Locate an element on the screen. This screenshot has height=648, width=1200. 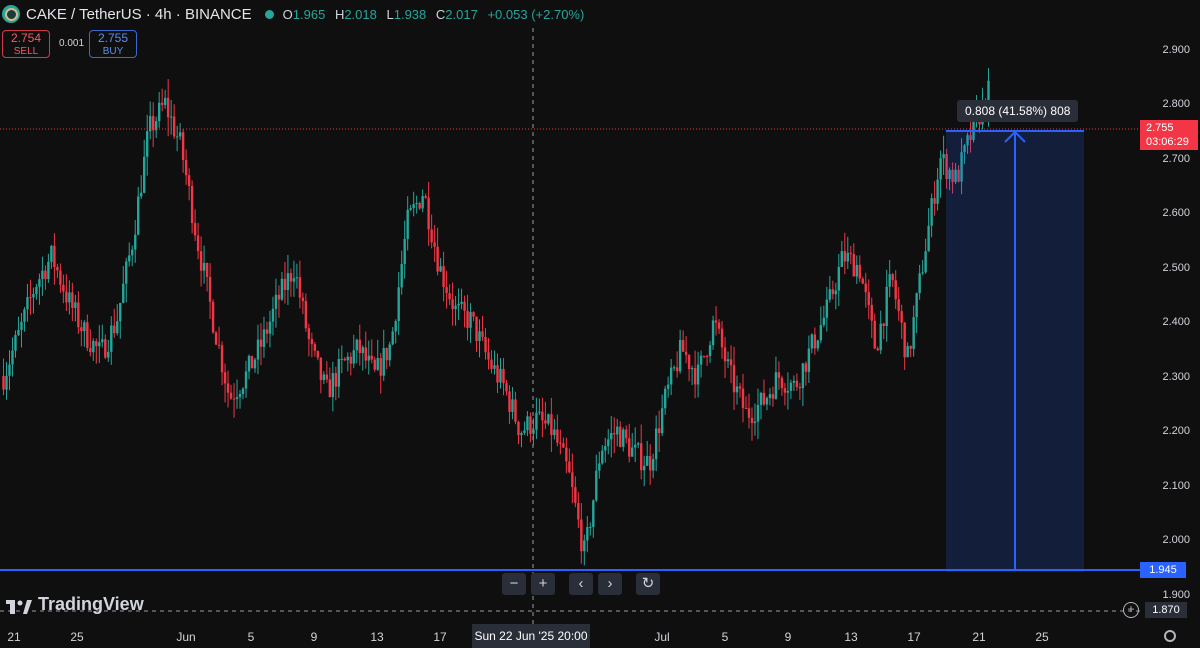
current-price-badge: 2.755 03:06:29 is located at coordinates (1169, 135).